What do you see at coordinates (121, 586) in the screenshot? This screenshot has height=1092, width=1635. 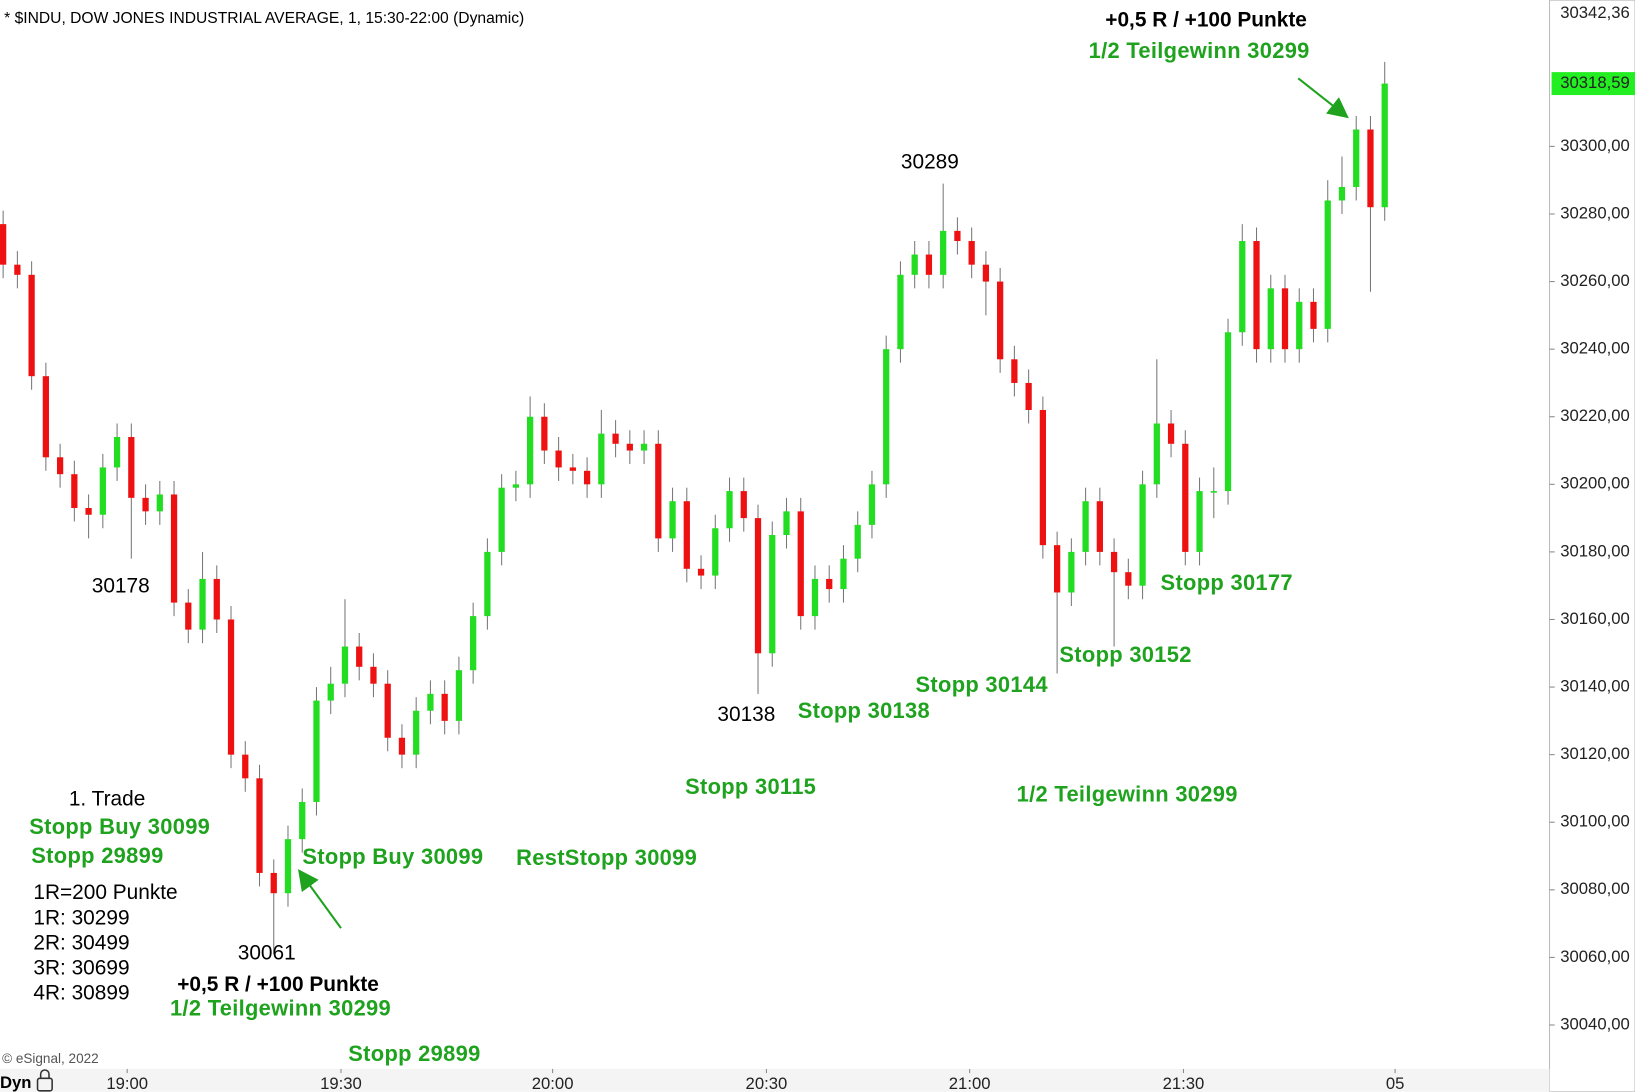 I see `annotation: 30178` at bounding box center [121, 586].